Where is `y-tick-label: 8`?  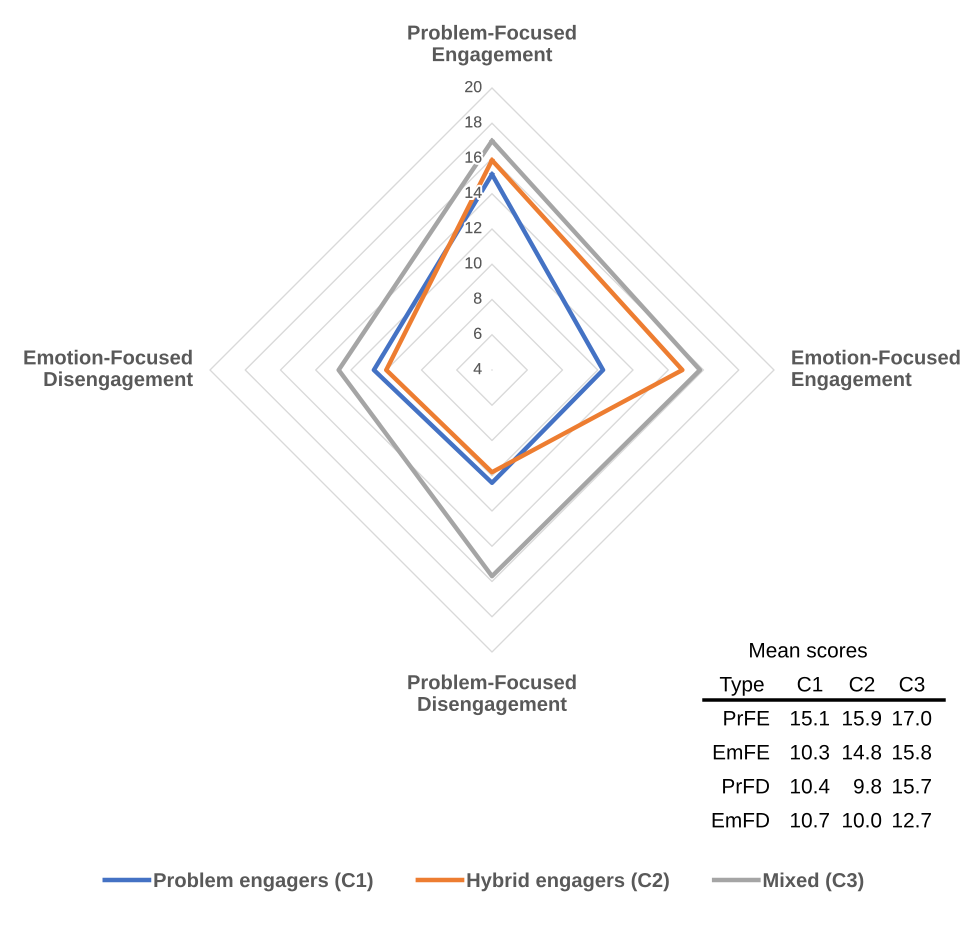
y-tick-label: 8 is located at coordinates (478, 298).